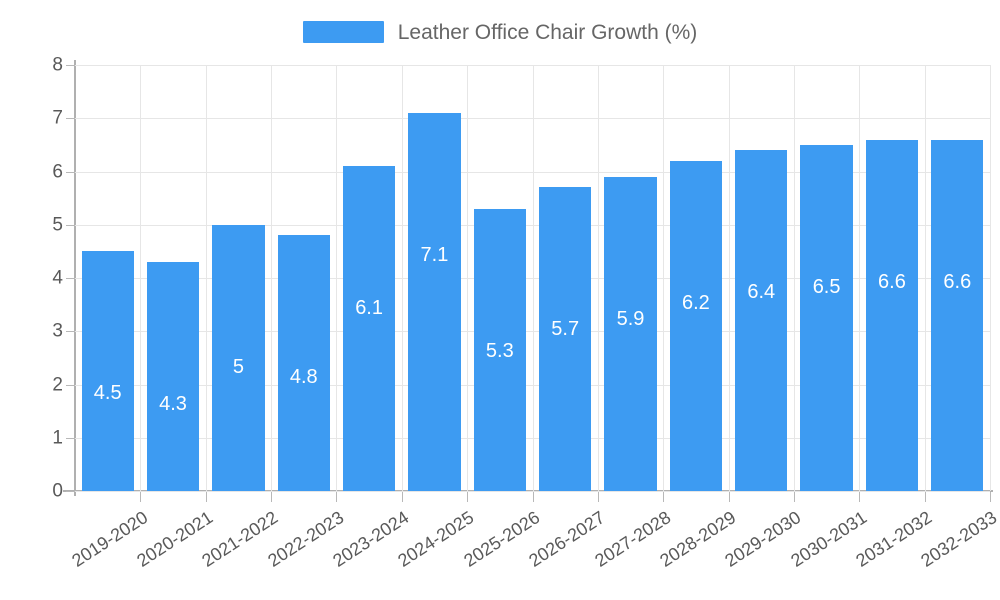 The width and height of the screenshot is (1000, 600). I want to click on bar-value-label: 6.5, so click(826, 286).